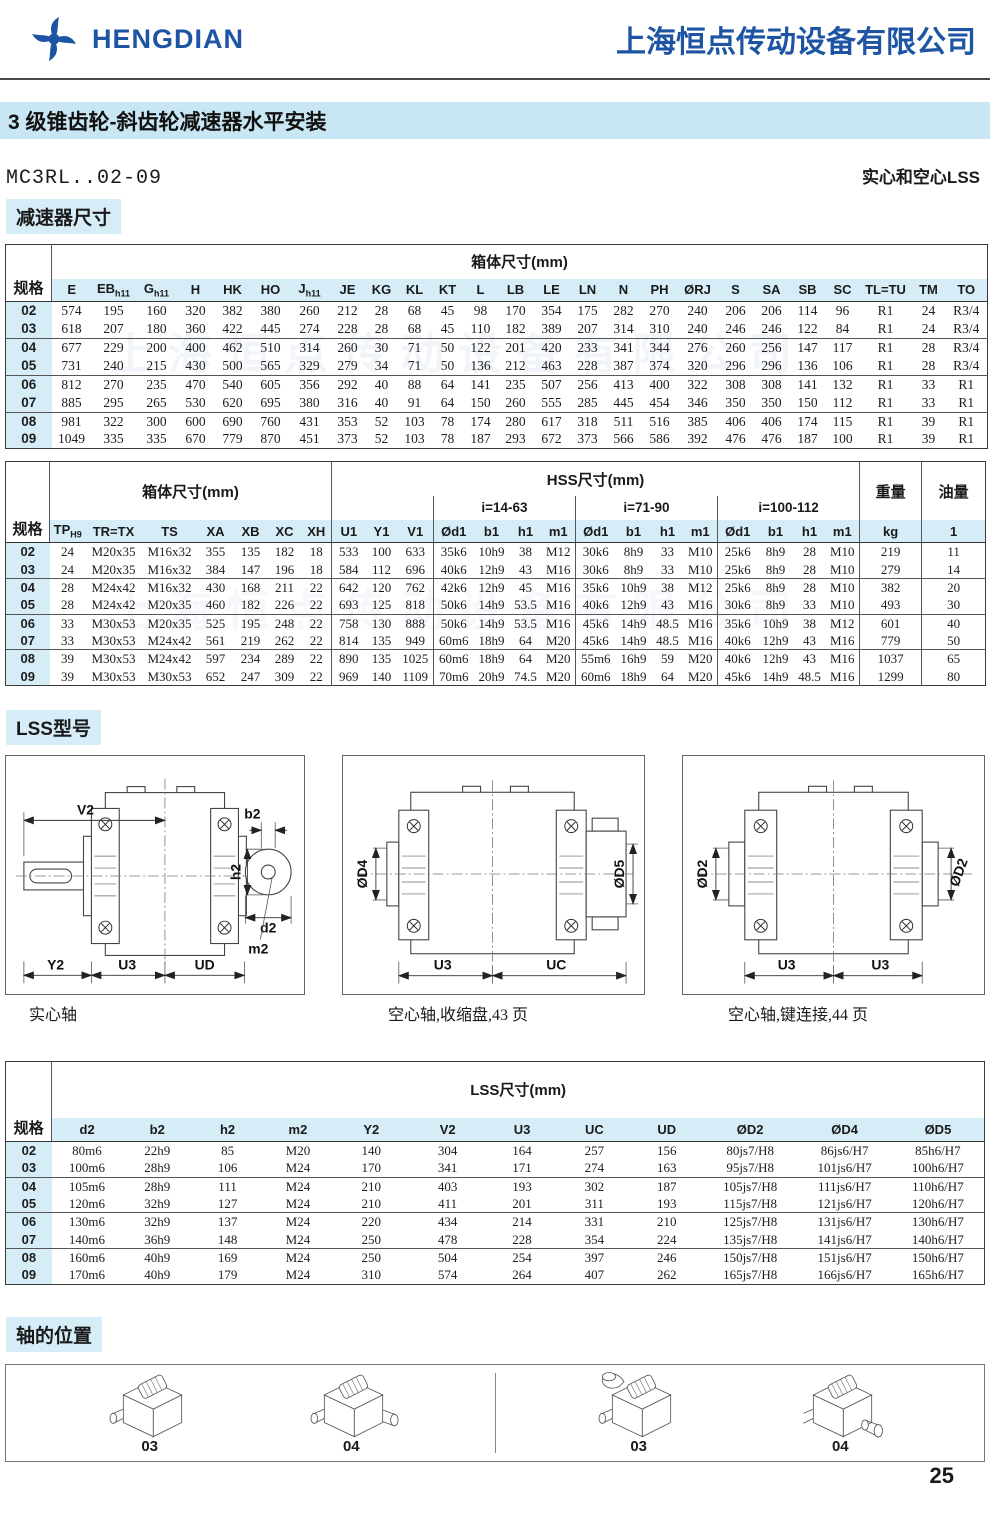 This screenshot has width=990, height=1513. I want to click on cell: 12h9, so click(491, 587).